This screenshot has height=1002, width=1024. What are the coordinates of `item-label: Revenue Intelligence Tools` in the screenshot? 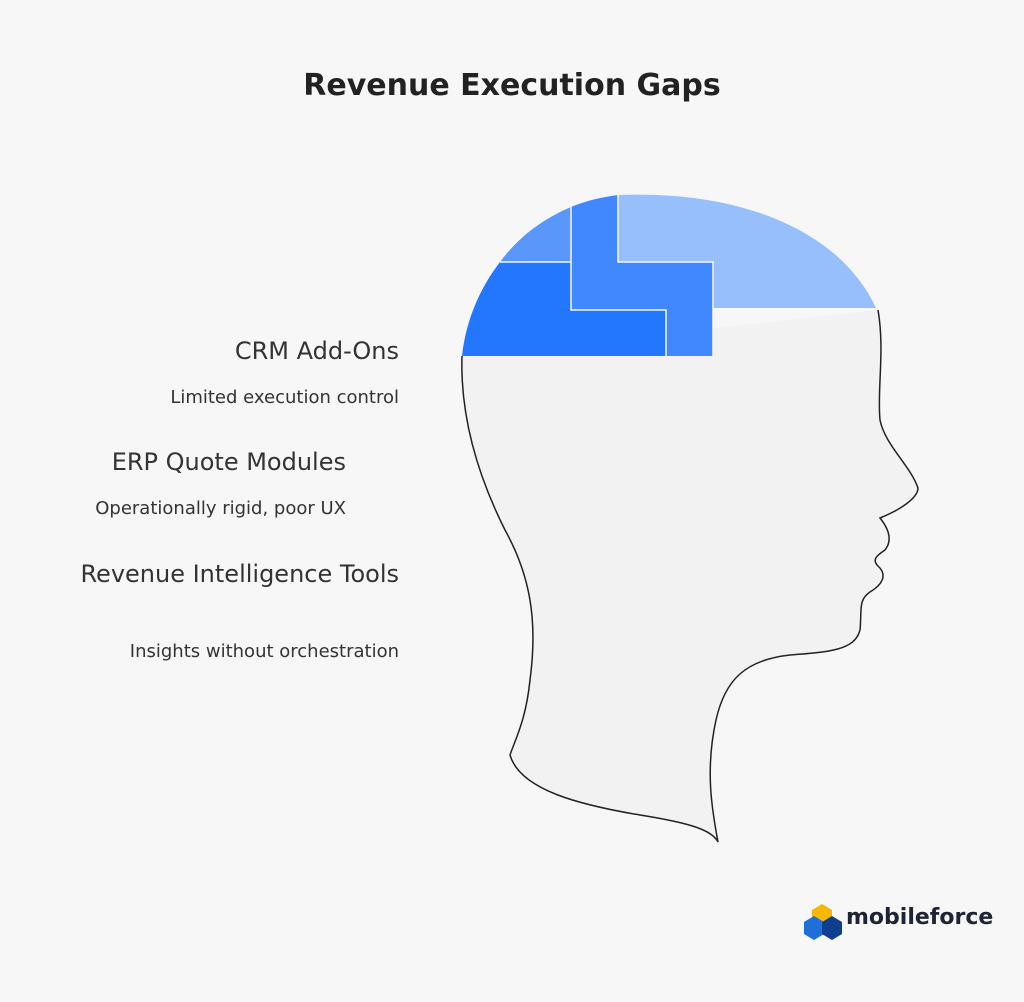 It's located at (239, 574).